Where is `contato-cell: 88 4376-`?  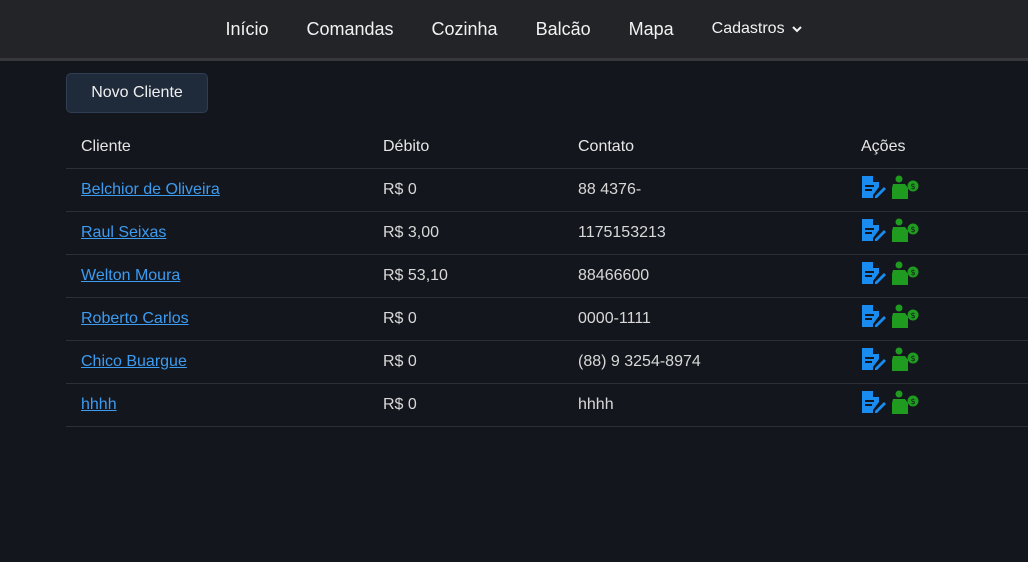
contato-cell: 88 4376- is located at coordinates (704, 190).